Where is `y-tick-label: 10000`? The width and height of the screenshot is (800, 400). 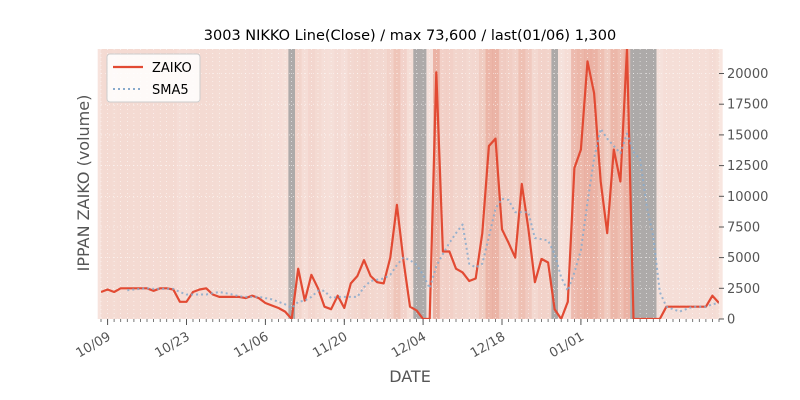
y-tick-label: 10000 is located at coordinates (747, 197).